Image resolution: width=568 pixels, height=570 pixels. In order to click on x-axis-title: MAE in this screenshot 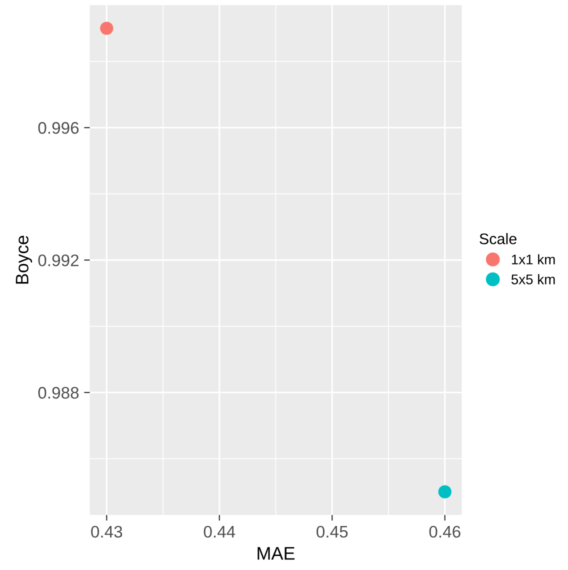, I will do `click(276, 553)`.